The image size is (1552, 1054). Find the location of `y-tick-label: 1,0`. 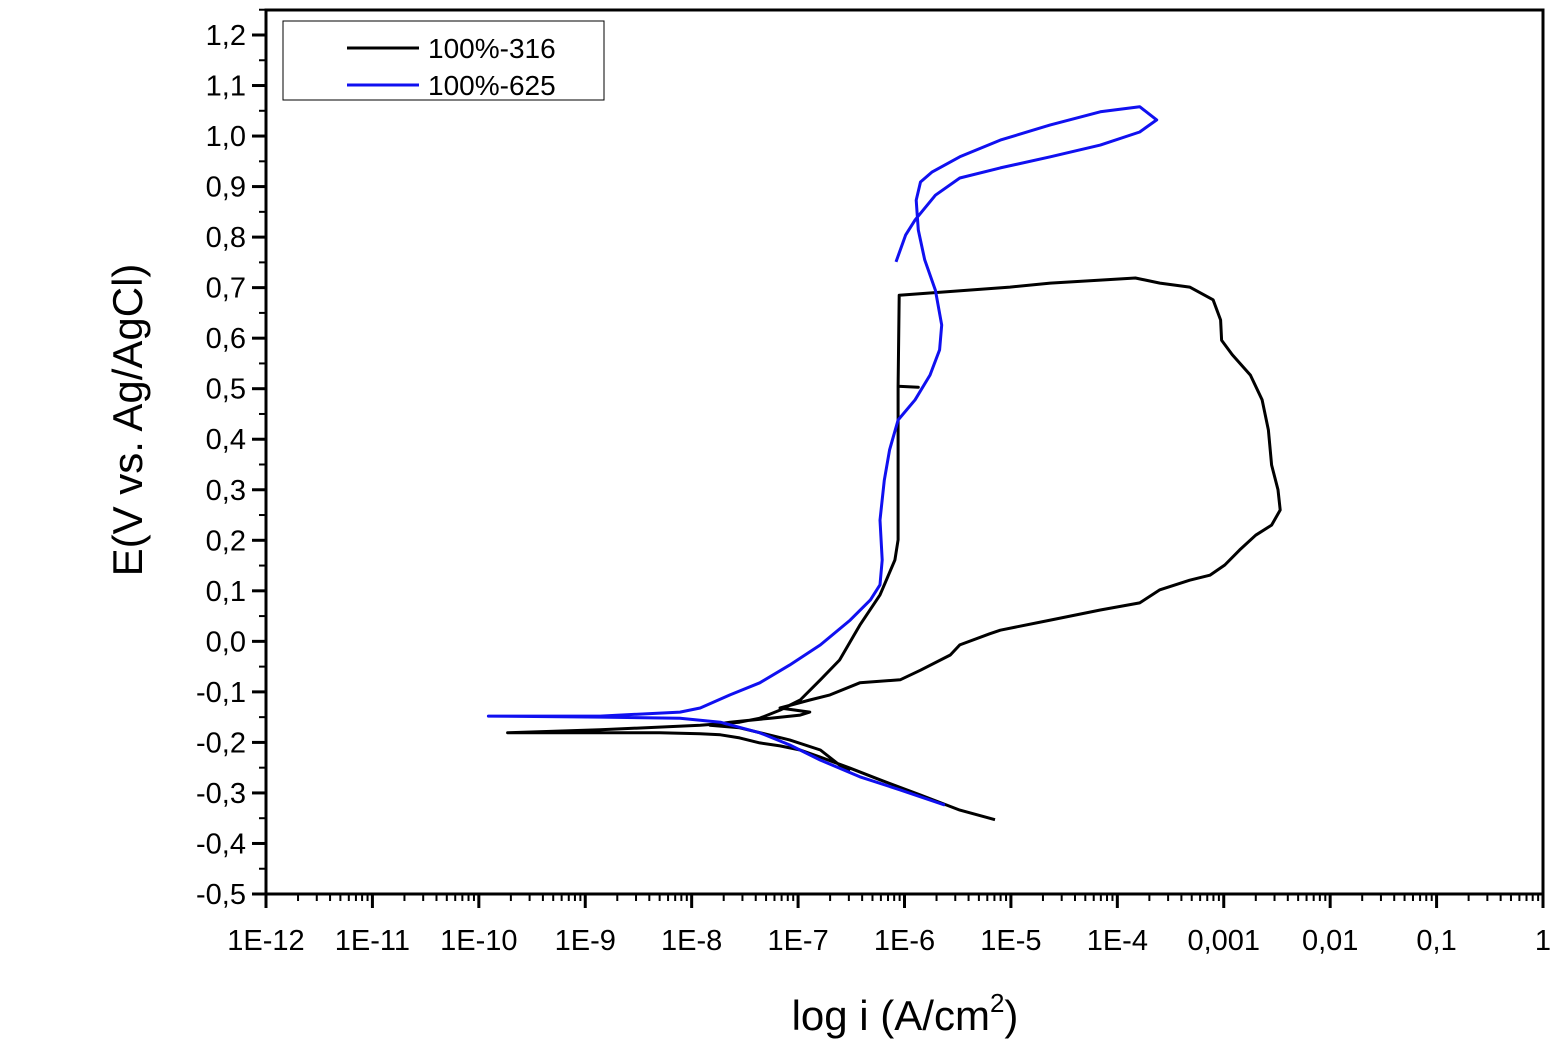

y-tick-label: 1,0 is located at coordinates (226, 137).